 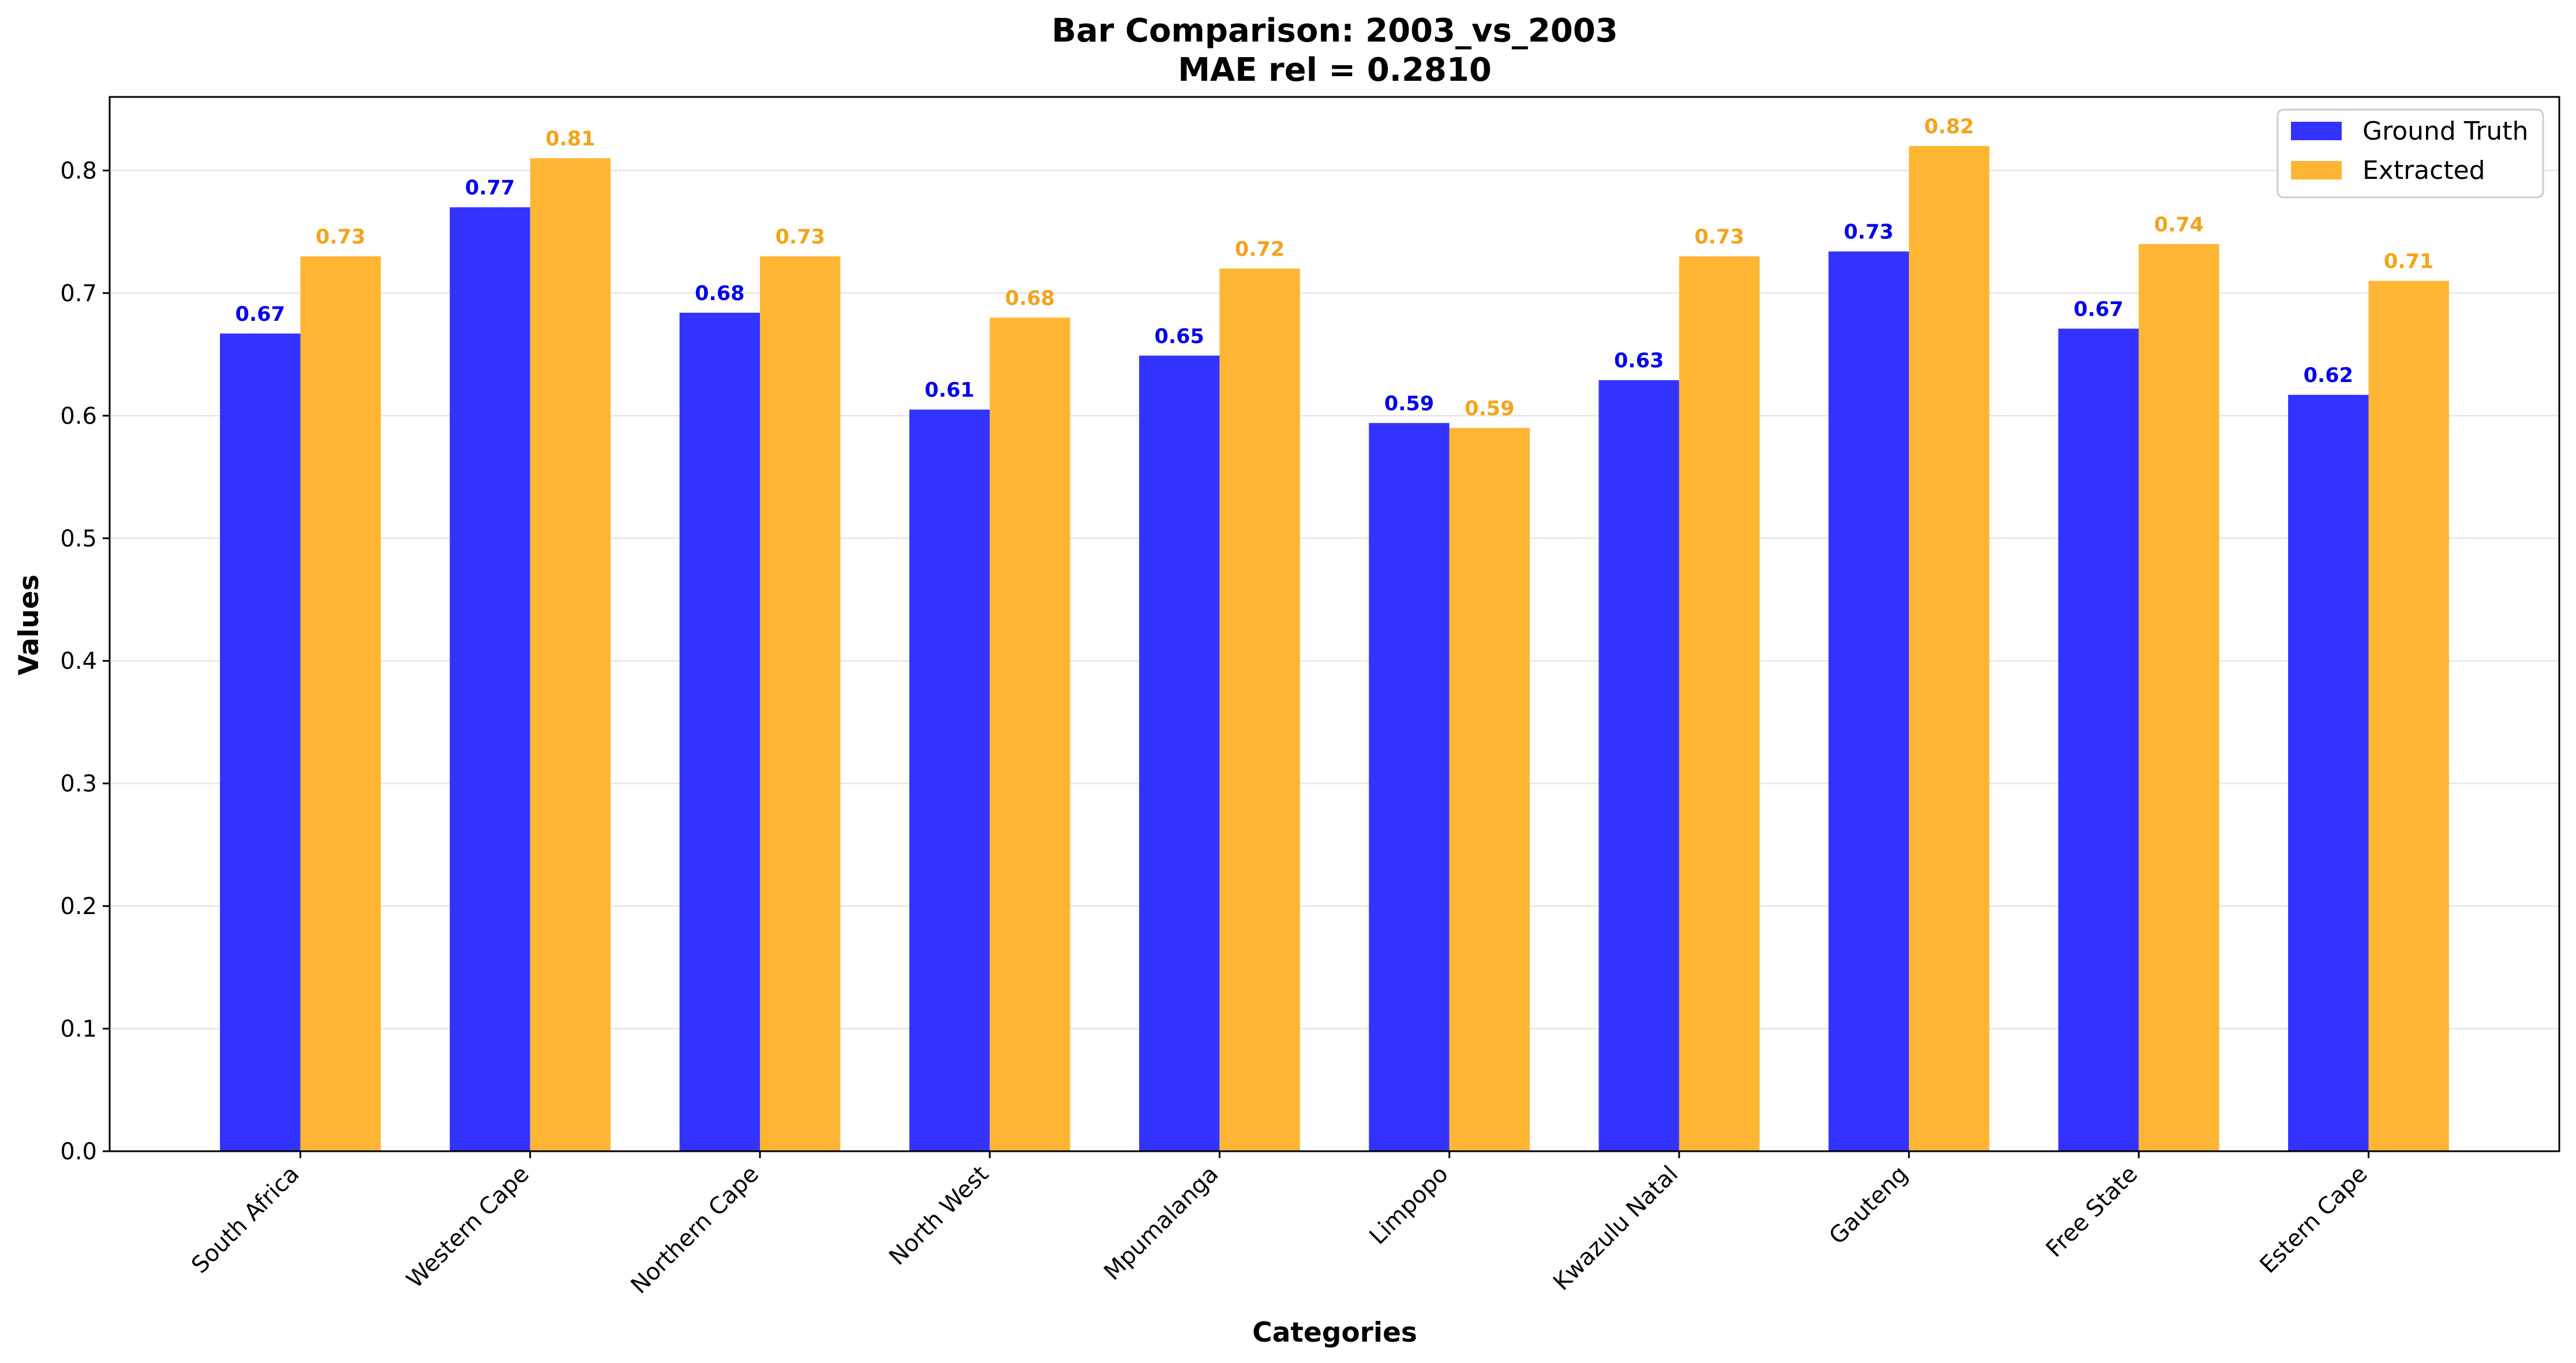 What do you see at coordinates (1868, 233) in the screenshot?
I see `value-label-ground-truth: 0.73` at bounding box center [1868, 233].